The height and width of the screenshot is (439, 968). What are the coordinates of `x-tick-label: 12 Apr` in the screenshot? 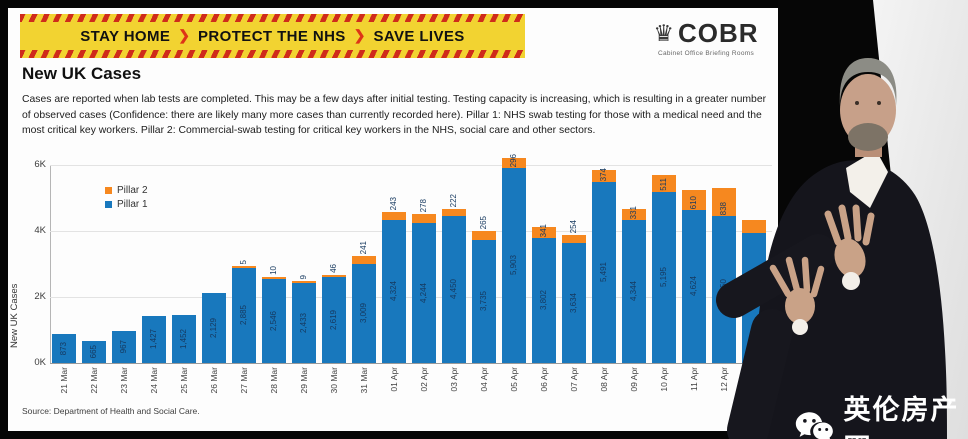 It's located at (724, 389).